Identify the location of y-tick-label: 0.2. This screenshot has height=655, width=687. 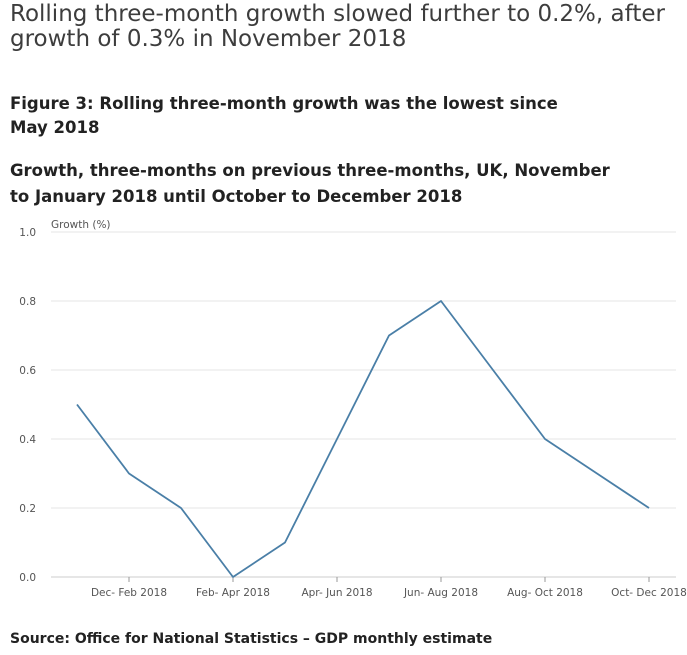
(27, 509).